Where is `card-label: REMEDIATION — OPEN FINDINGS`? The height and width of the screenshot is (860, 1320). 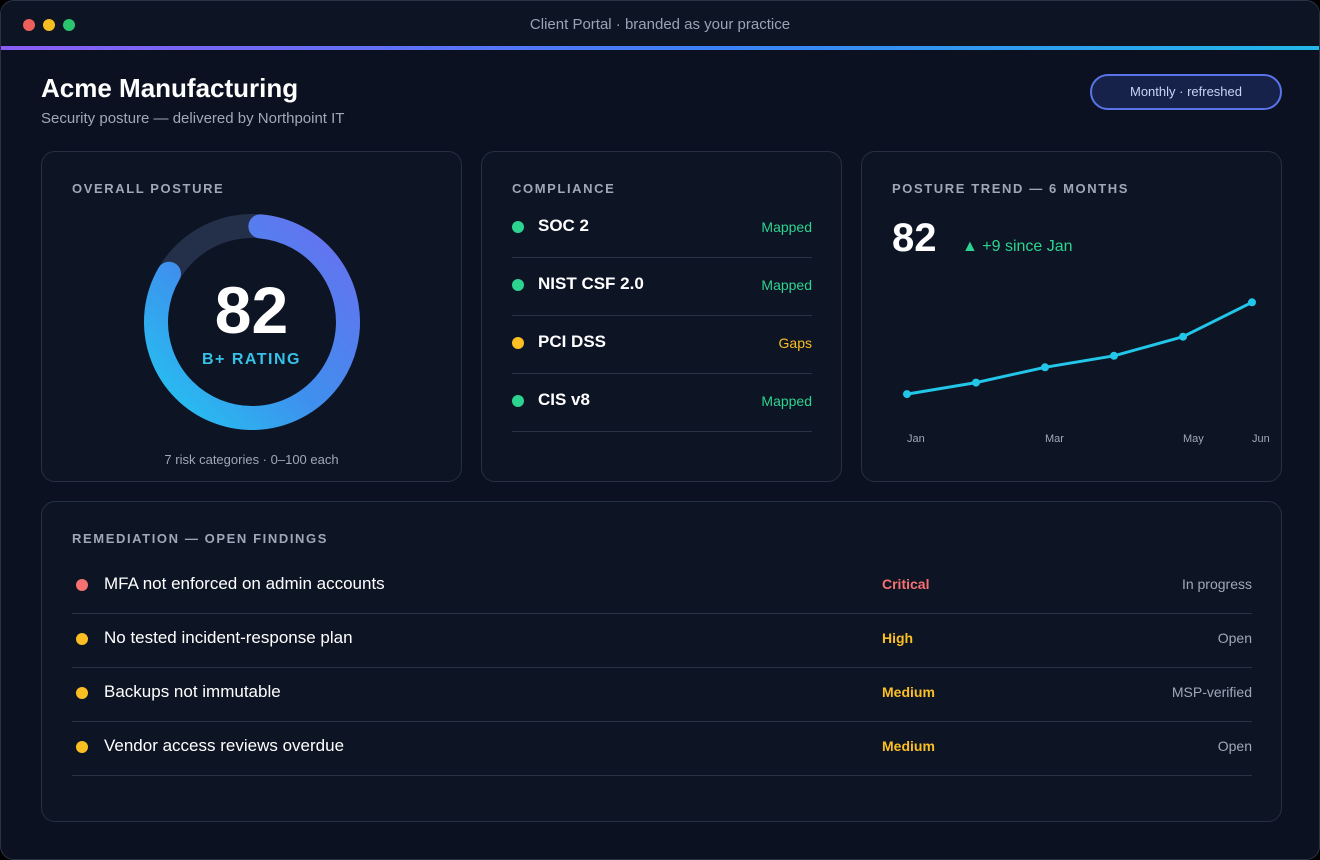
card-label: REMEDIATION — OPEN FINDINGS is located at coordinates (200, 538).